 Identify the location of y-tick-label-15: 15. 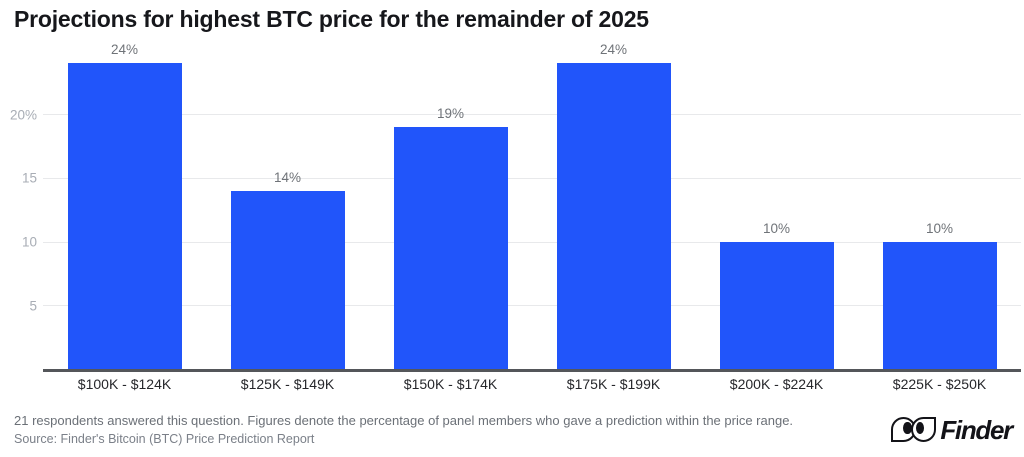
(29, 178).